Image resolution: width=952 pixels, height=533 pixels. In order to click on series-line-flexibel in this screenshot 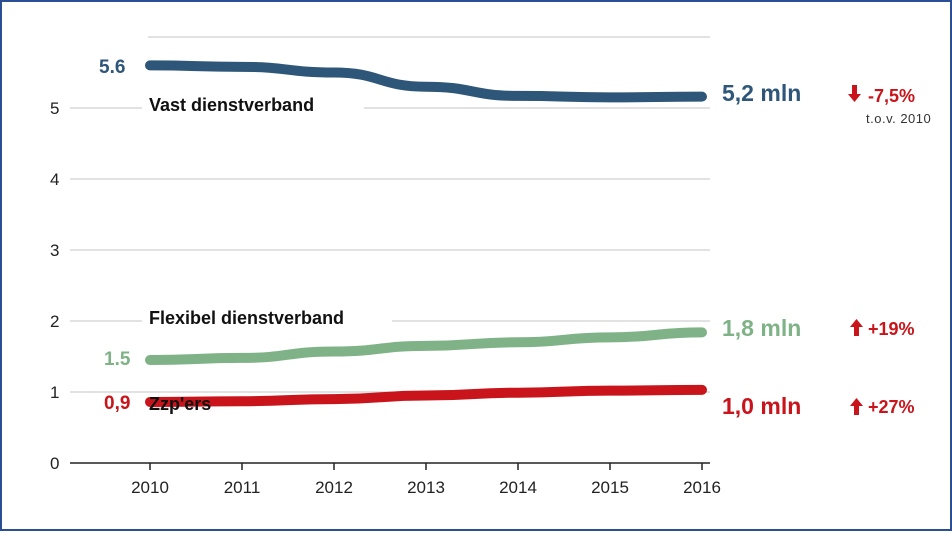, I will do `click(426, 346)`.